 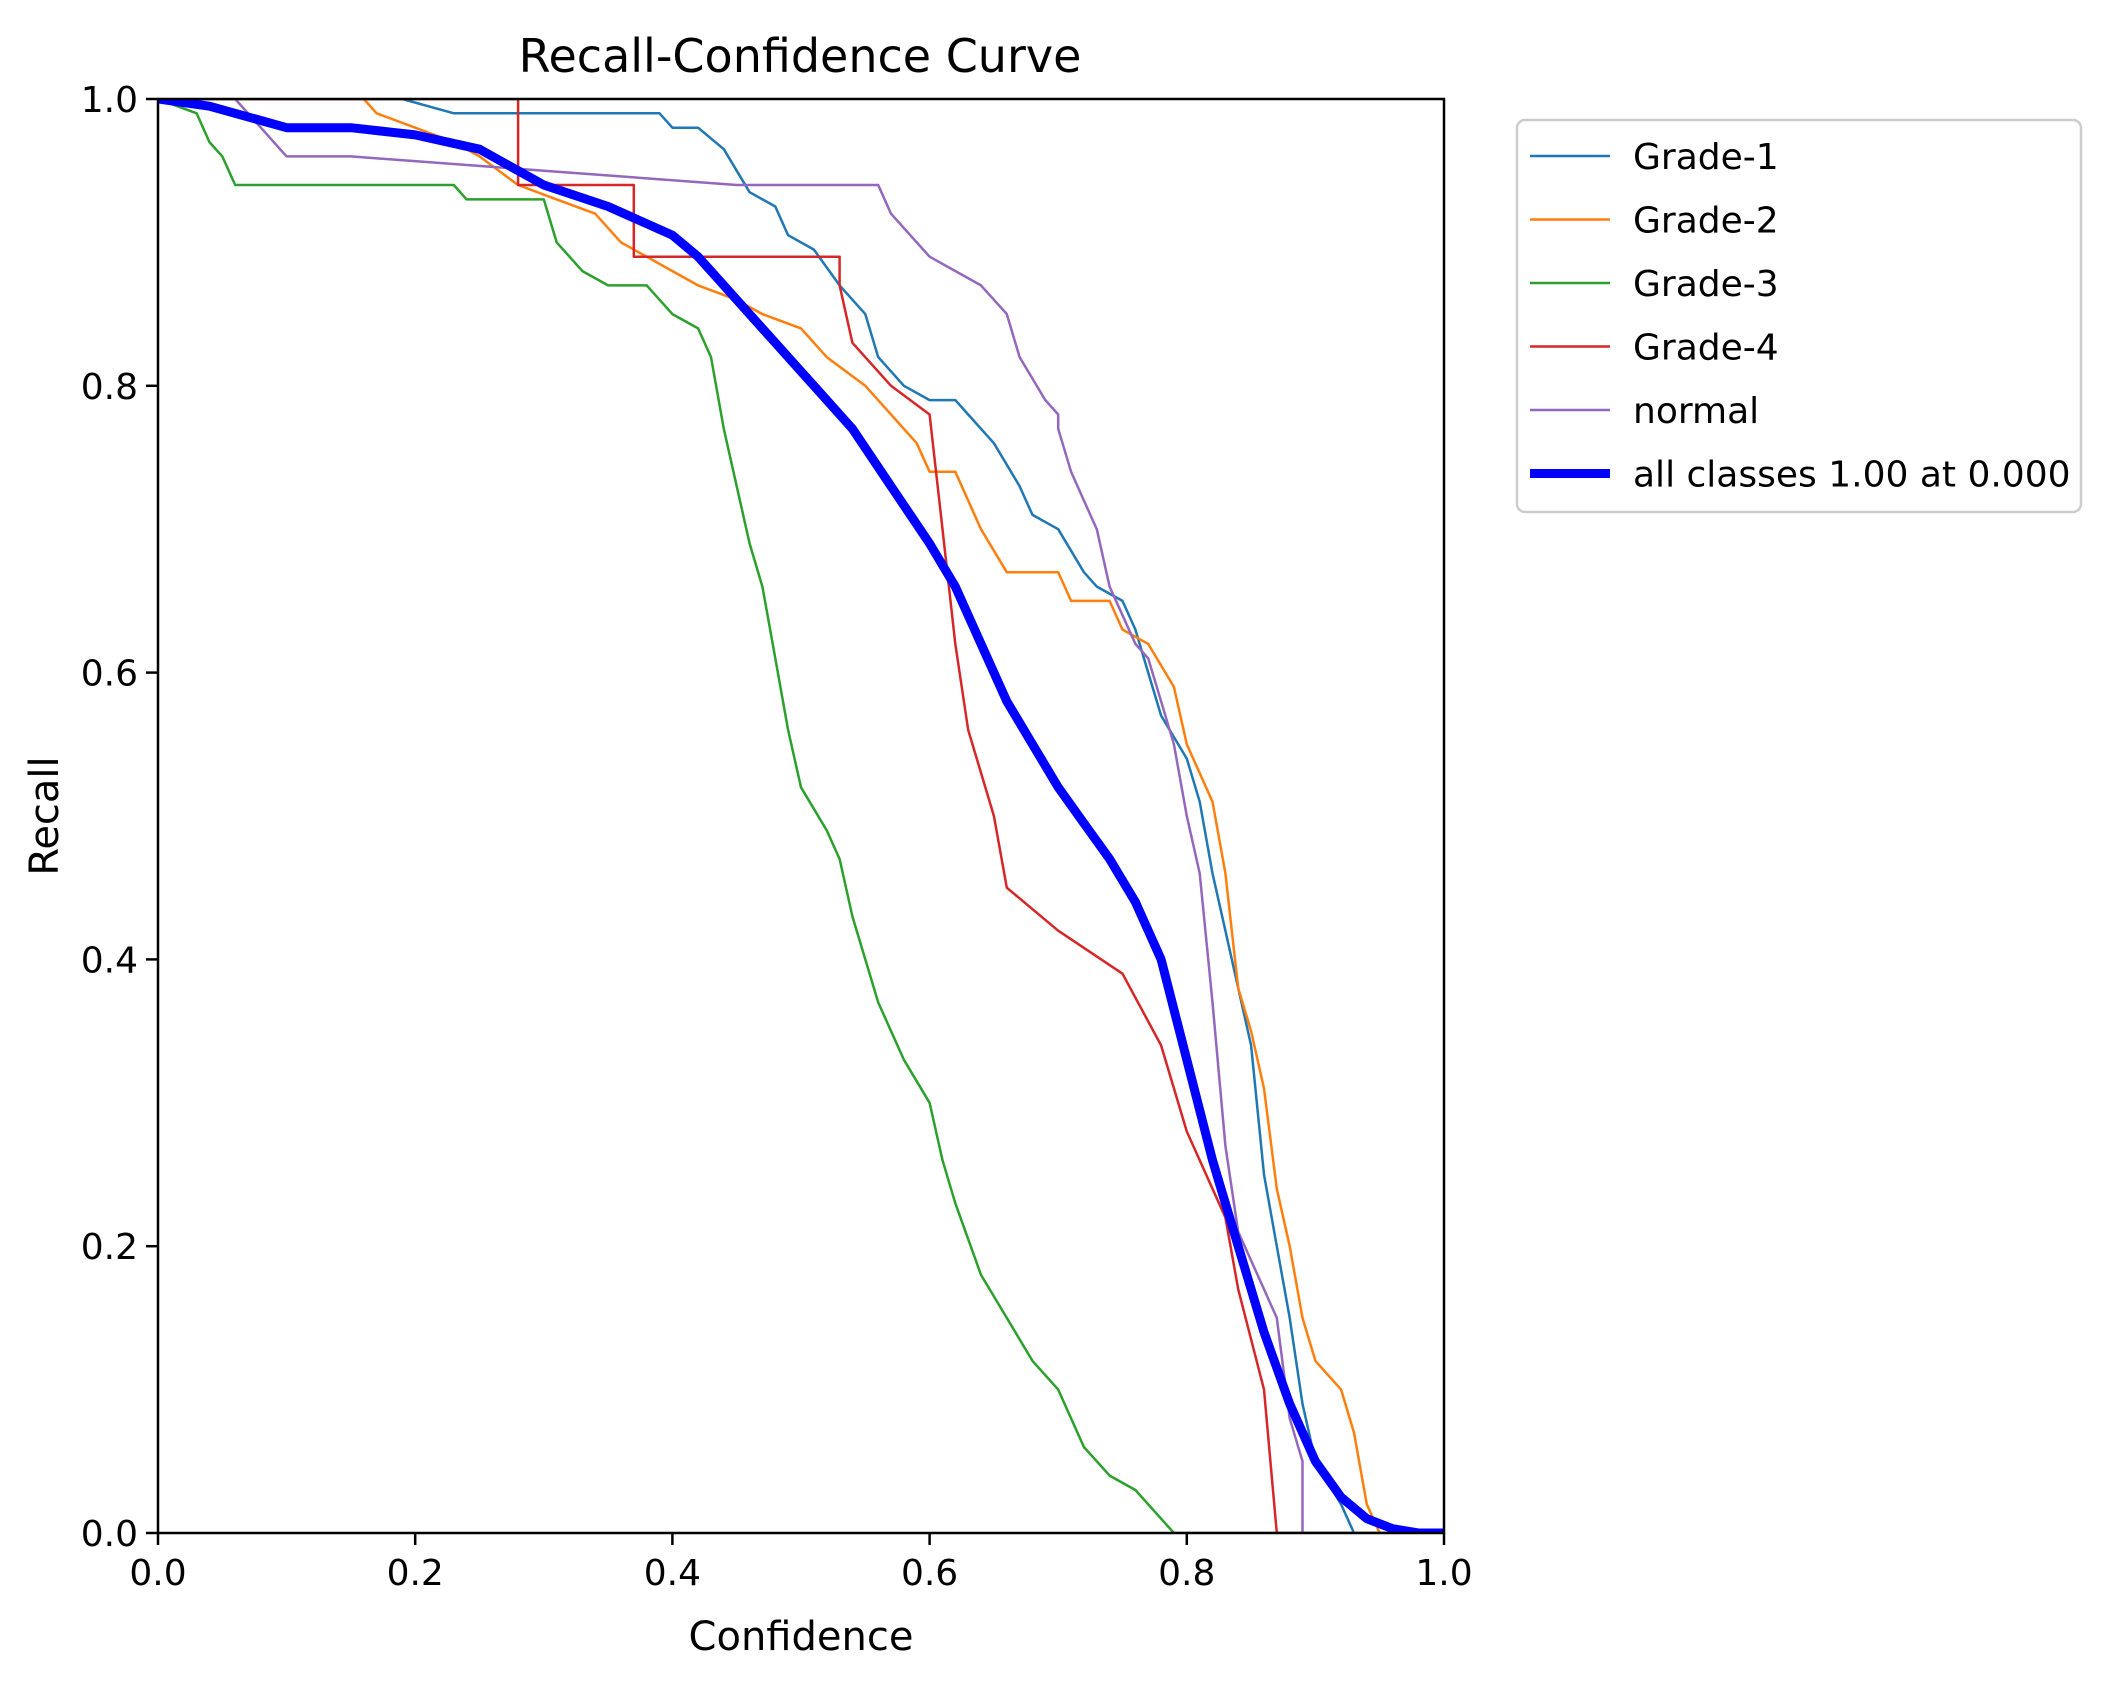 I want to click on legend-label-grade-1: Grade-1, so click(x=1706, y=157).